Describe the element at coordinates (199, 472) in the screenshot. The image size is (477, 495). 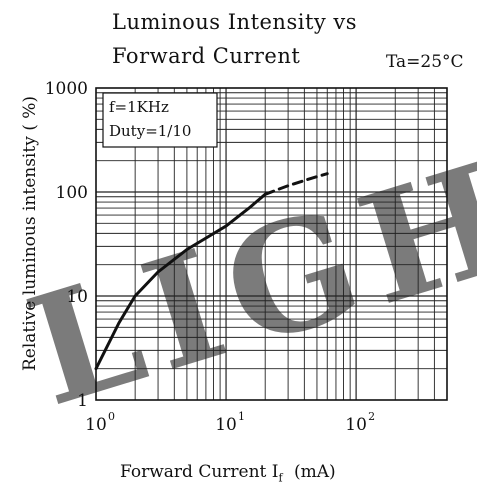
I see `x-axis-label-text: Forward Current I` at that location.